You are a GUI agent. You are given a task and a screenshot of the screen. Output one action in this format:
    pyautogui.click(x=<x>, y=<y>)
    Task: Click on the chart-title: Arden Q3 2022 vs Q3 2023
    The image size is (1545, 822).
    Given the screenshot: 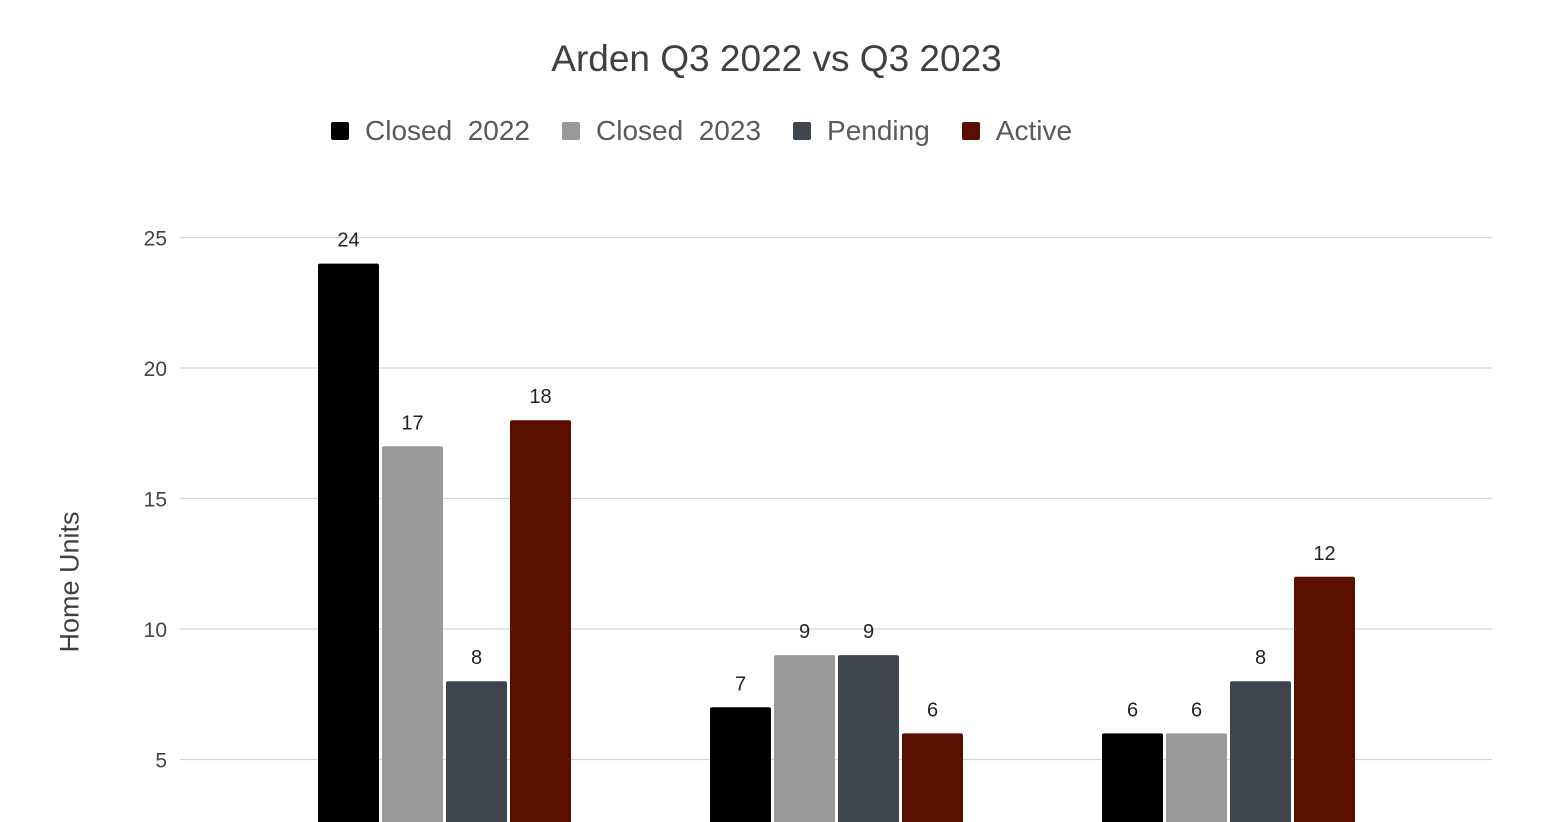 What is the action you would take?
    pyautogui.click(x=776, y=58)
    